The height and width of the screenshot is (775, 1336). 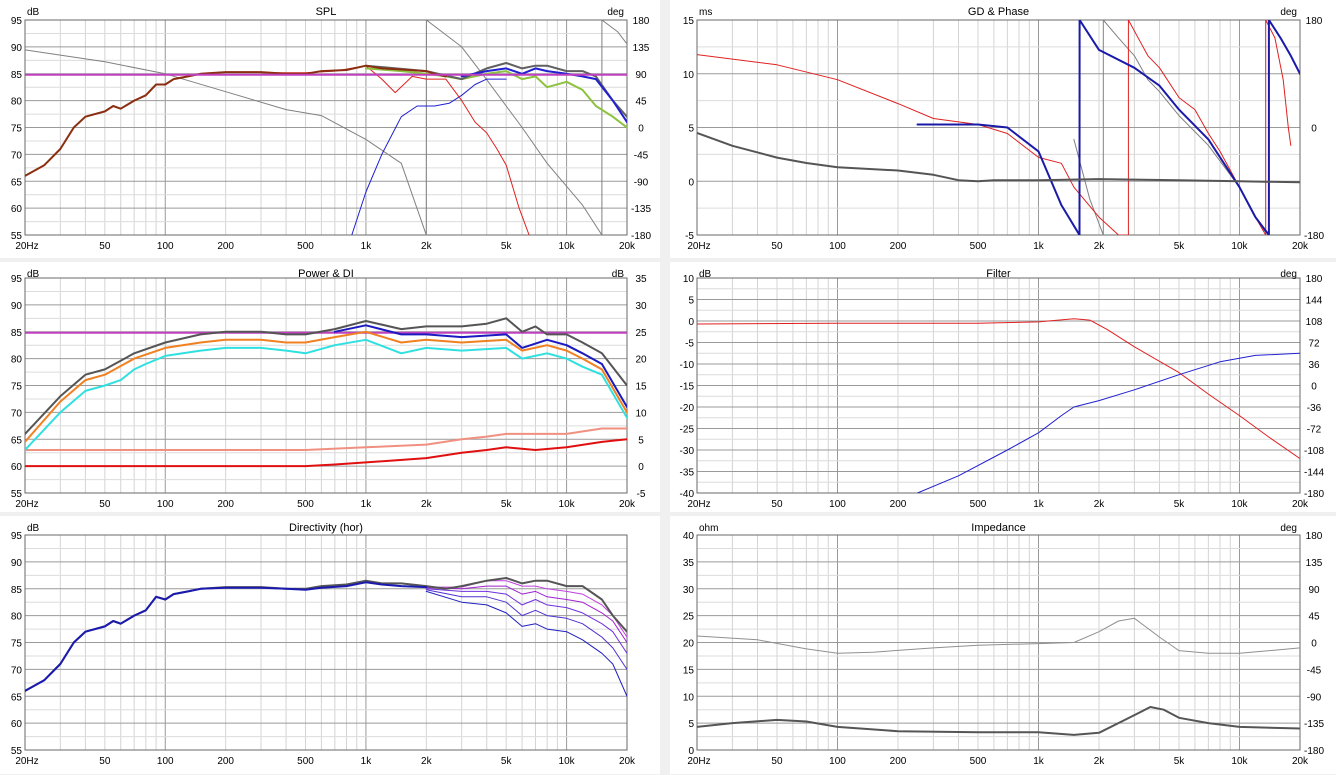 I want to click on y-tick-label: -15, so click(x=687, y=387).